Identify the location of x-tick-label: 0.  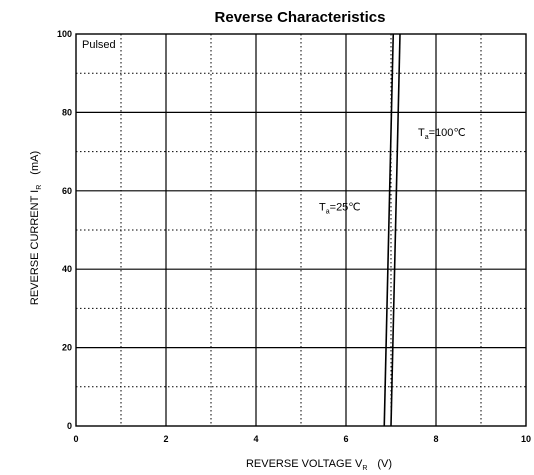
(75, 439).